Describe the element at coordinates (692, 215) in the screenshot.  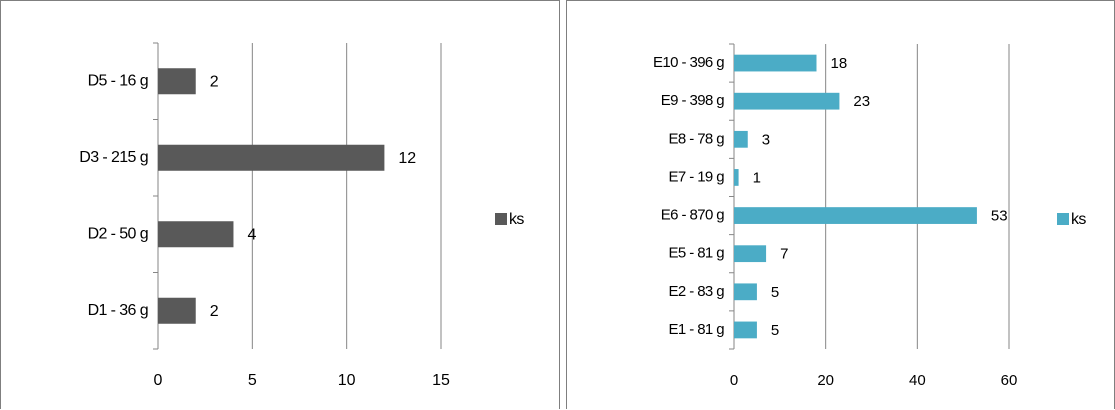
I see `category-label: E6 - 870 g` at that location.